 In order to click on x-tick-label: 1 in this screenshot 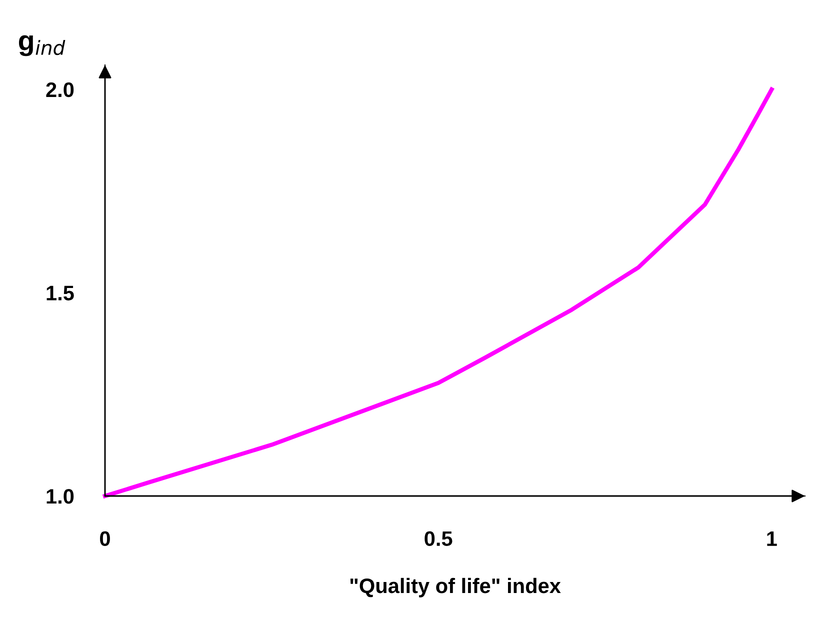, I will do `click(772, 538)`.